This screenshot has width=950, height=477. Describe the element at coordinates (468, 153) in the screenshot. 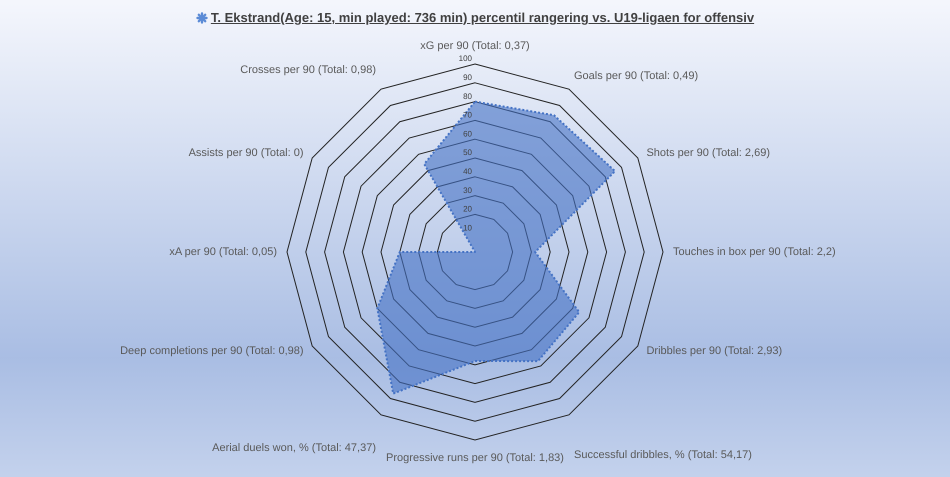

I see `y-tick-label: 50` at that location.